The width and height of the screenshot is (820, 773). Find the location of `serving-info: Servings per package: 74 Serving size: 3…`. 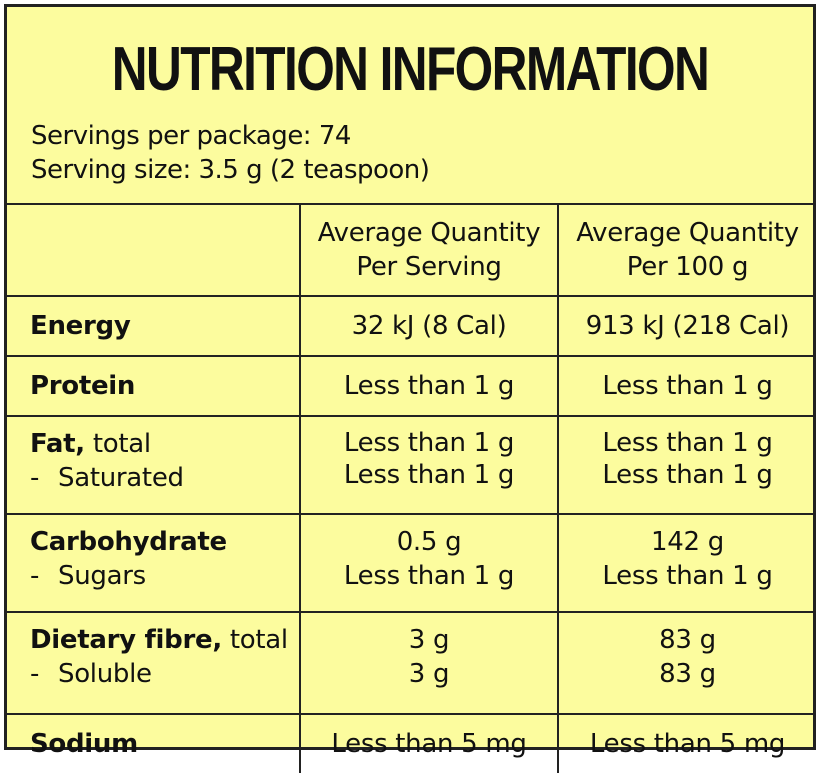

serving-info: Servings per package: 74 Serving size: 3… is located at coordinates (230, 153).